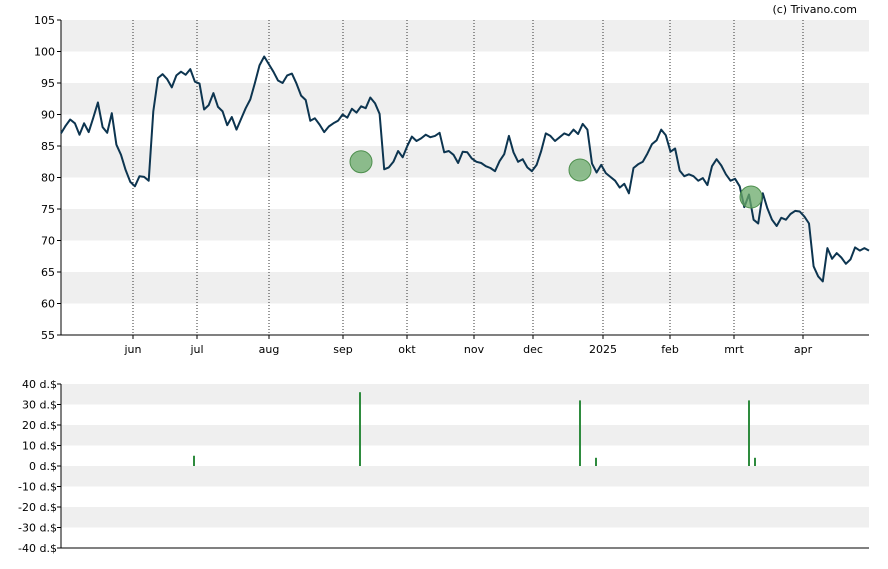 This screenshot has width=888, height=569. Describe the element at coordinates (44, 52) in the screenshot. I see `price-y-tick-label: 100` at that location.